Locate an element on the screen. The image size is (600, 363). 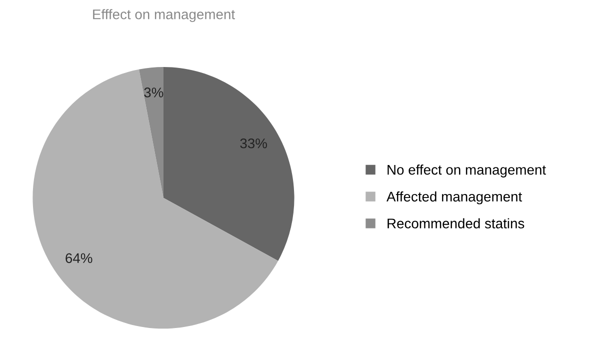
data-label: 64% is located at coordinates (79, 258).